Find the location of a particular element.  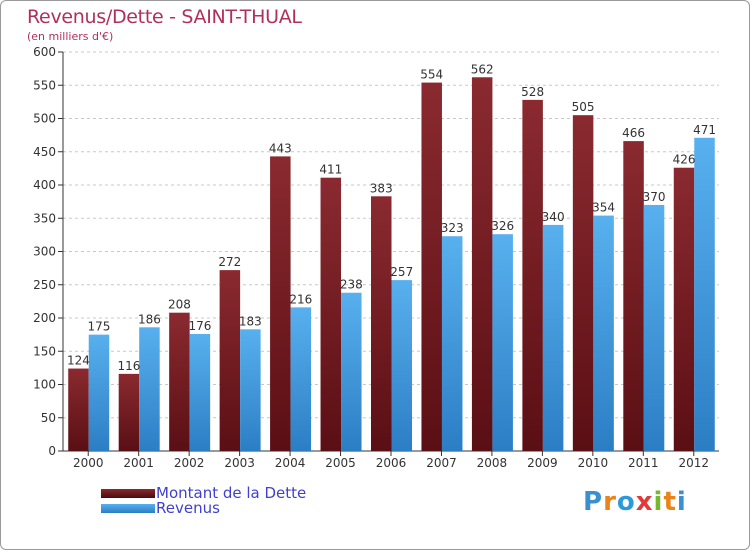

data-label-revenus: 257 is located at coordinates (401, 272).